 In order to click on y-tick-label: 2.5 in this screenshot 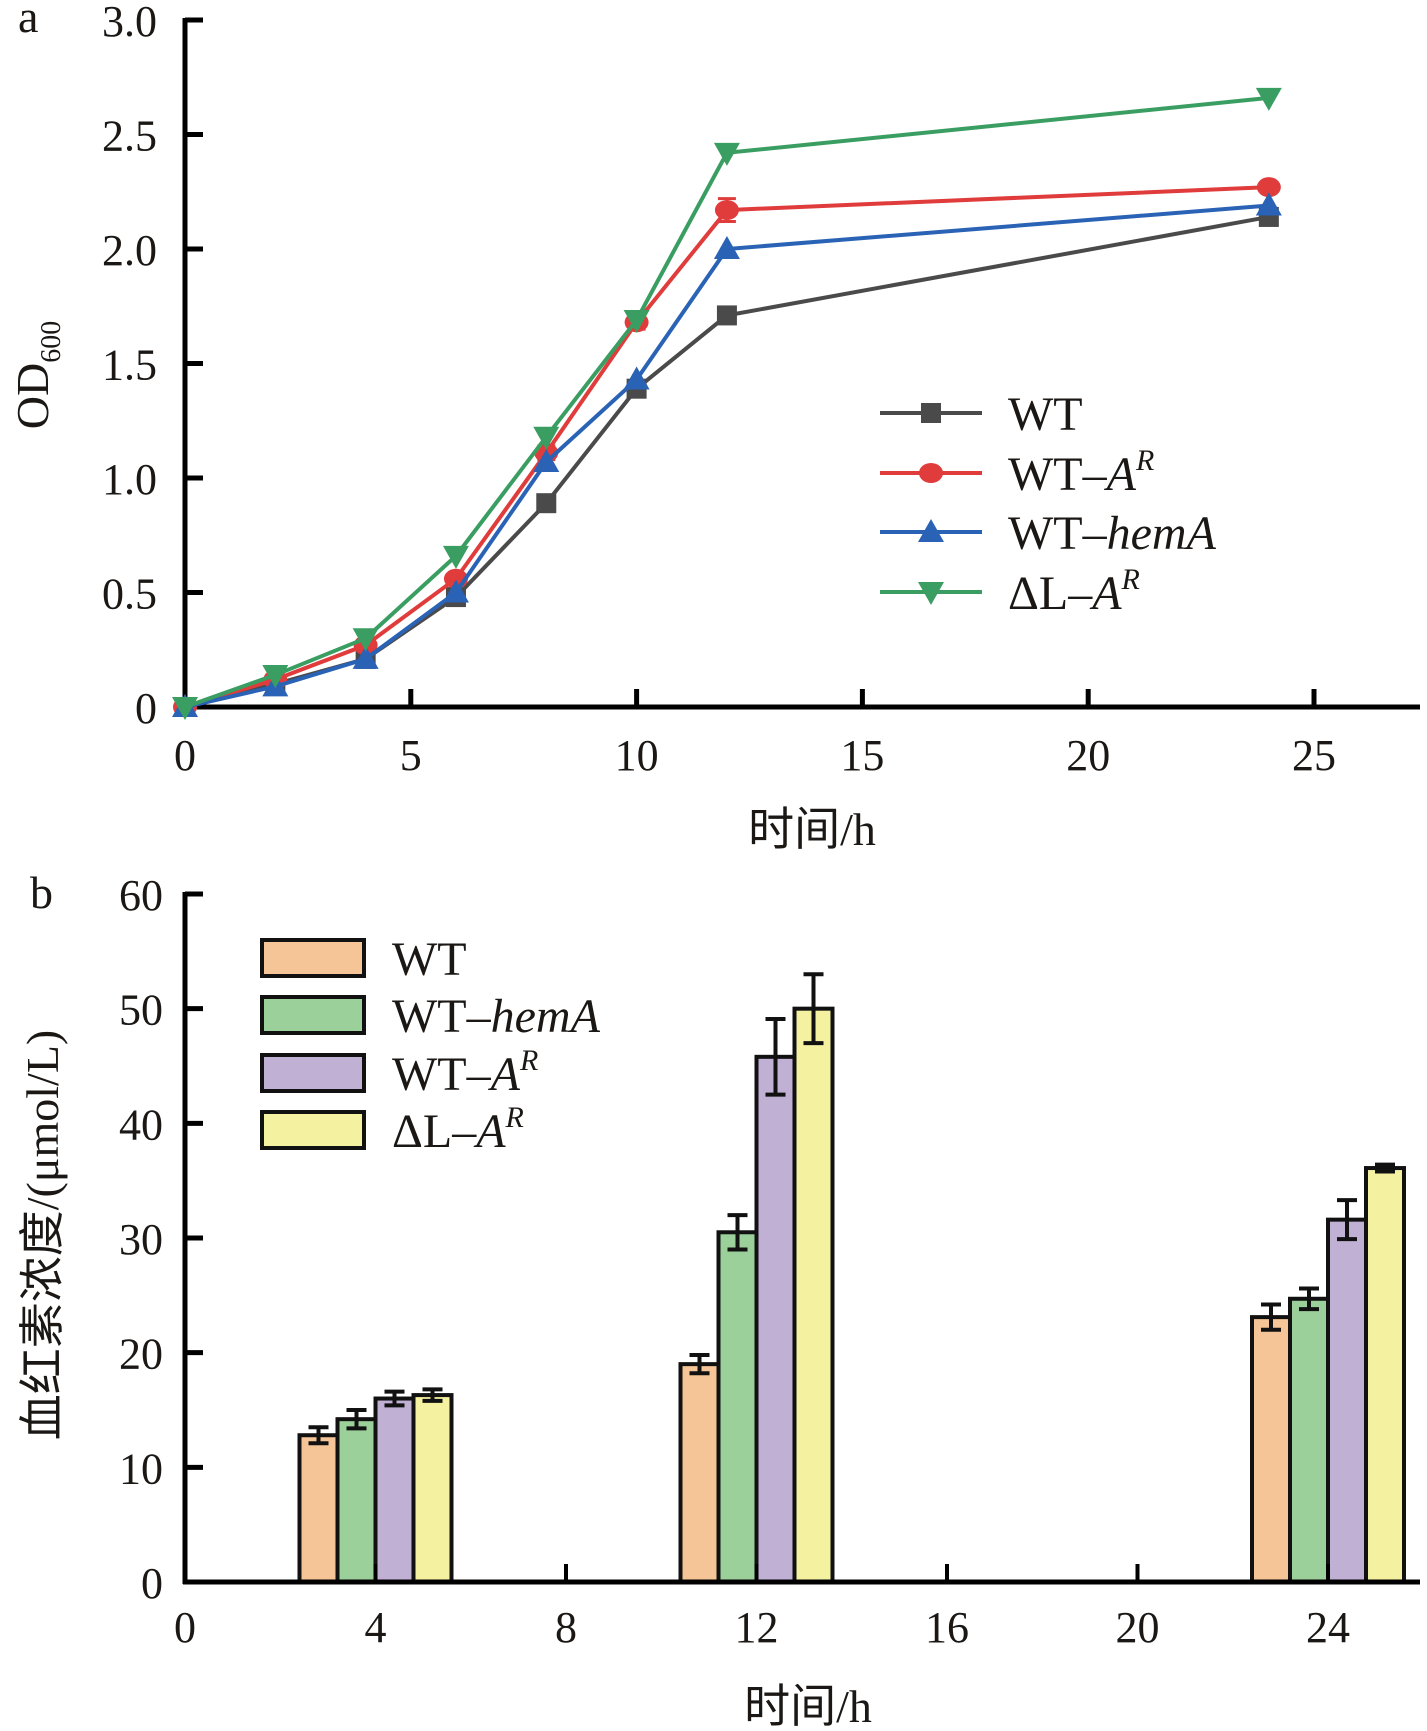, I will do `click(129, 136)`.